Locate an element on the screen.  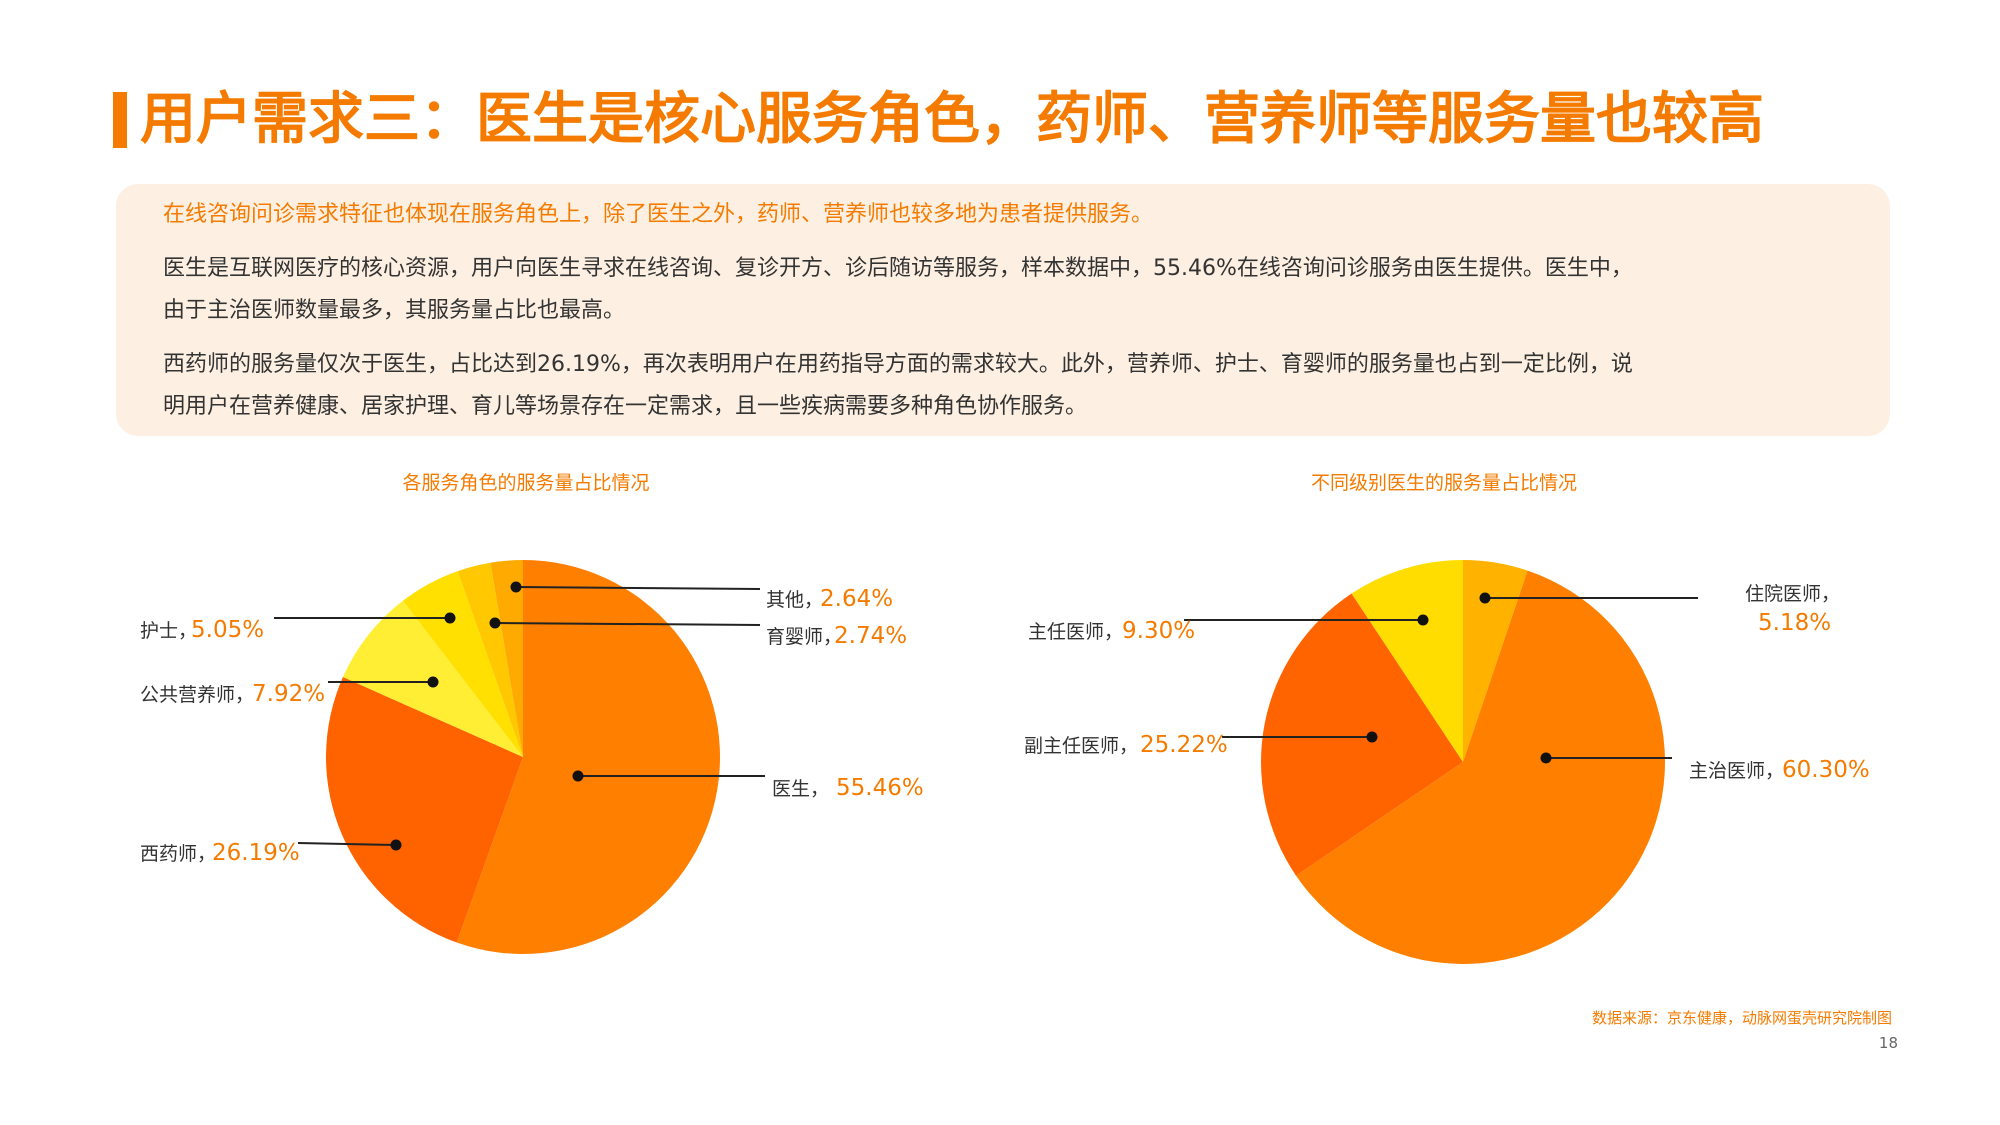
slice-label: 育婴师， is located at coordinates (804, 637).